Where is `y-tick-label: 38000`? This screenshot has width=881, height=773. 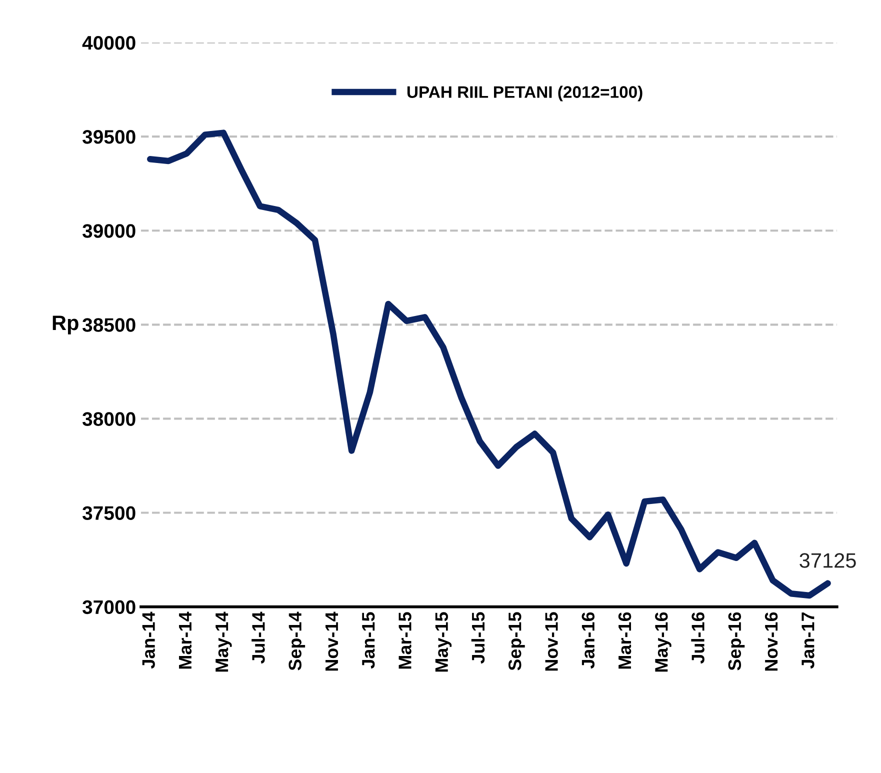 y-tick-label: 38000 is located at coordinates (109, 419).